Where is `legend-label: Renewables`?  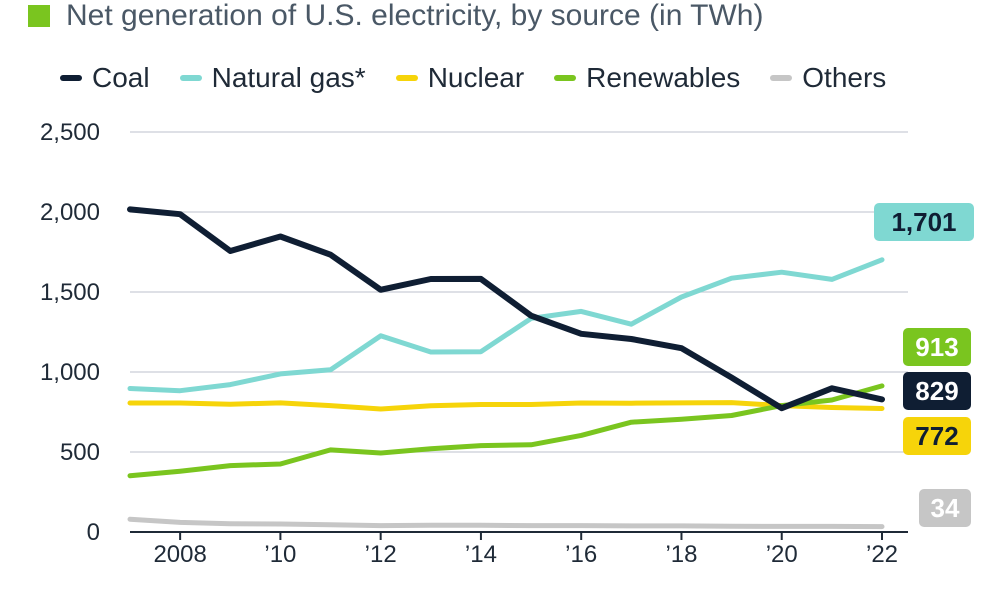 legend-label: Renewables is located at coordinates (663, 77).